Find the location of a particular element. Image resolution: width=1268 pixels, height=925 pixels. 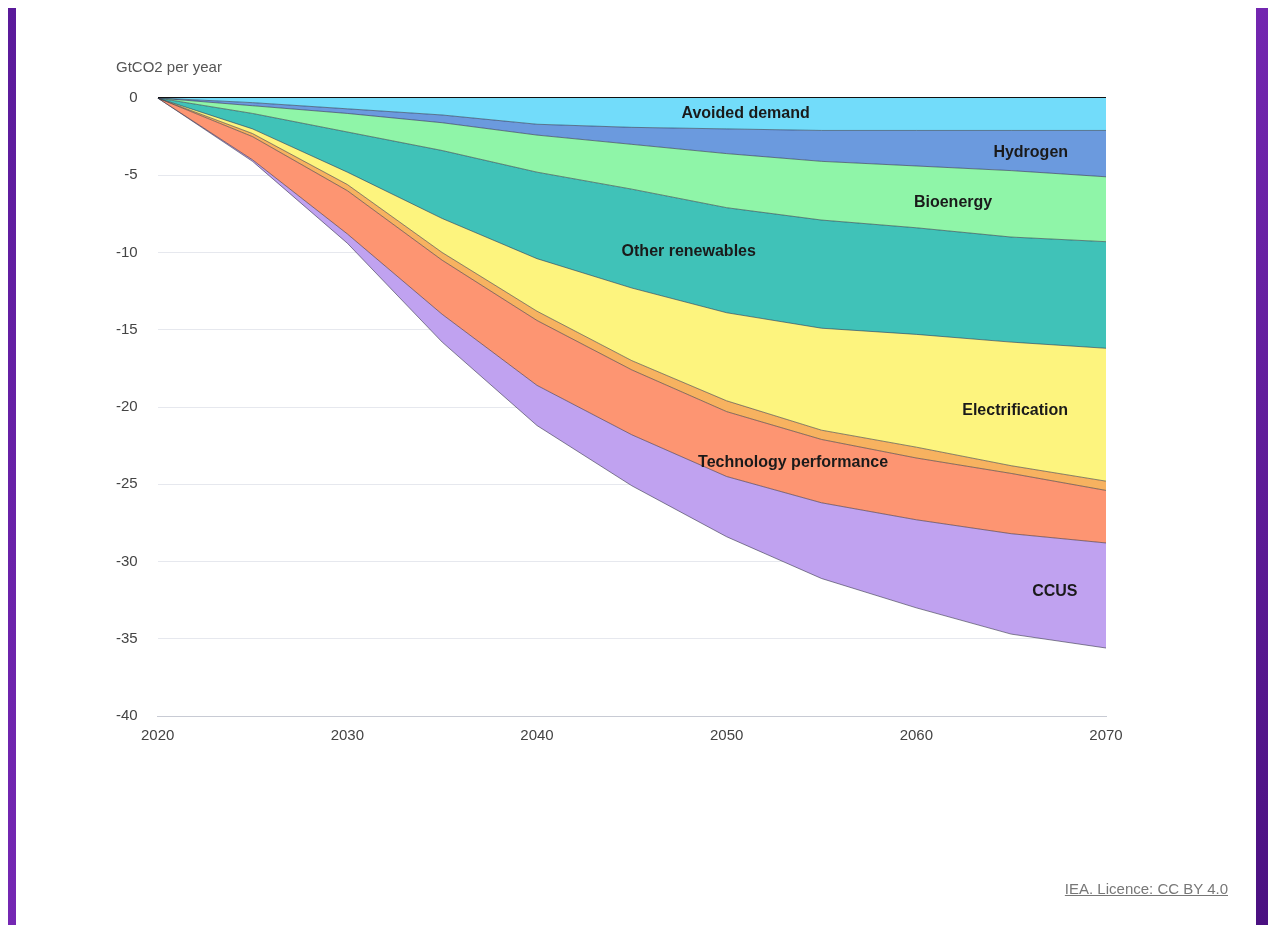

y-tick-label: -25 is located at coordinates (126, 483).